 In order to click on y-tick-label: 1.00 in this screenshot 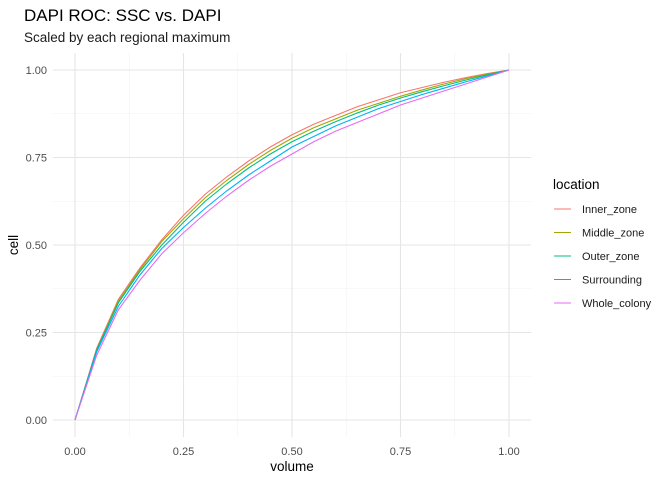, I will do `click(36, 71)`.